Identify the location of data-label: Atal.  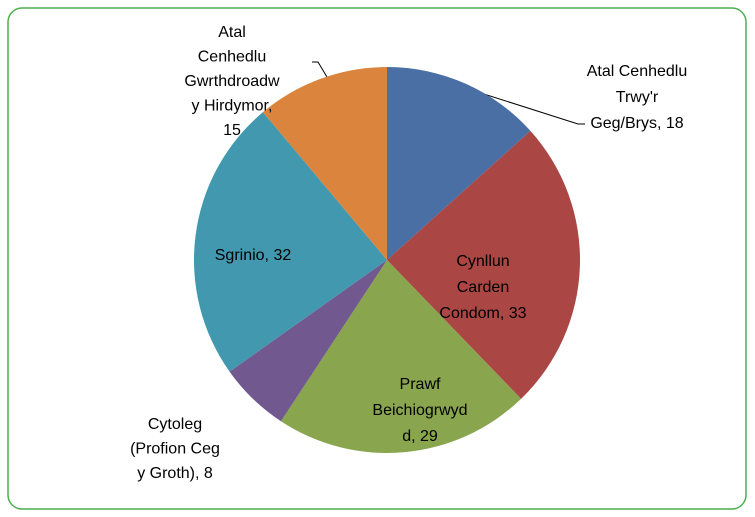
(232, 32).